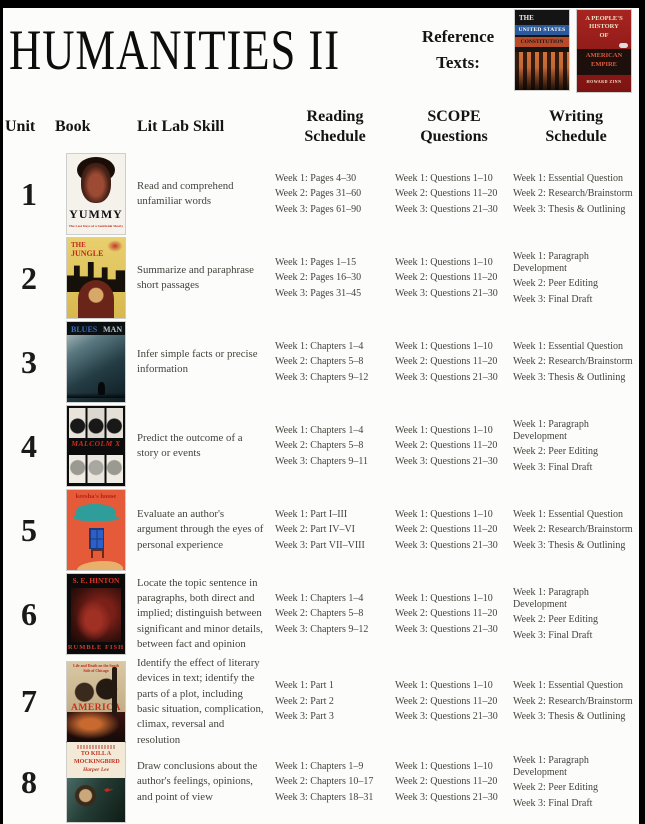  Describe the element at coordinates (454, 126) in the screenshot. I see `header-cell-scope-questions: SCOPE Questions` at that location.